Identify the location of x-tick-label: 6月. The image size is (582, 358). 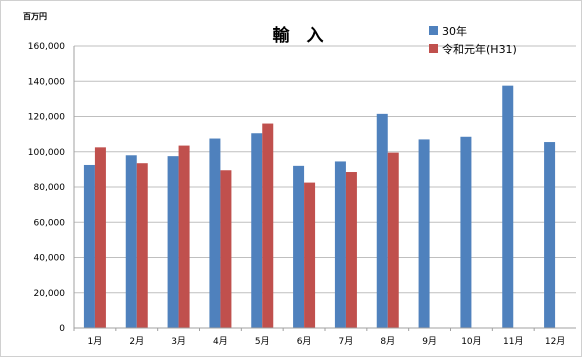
(304, 341).